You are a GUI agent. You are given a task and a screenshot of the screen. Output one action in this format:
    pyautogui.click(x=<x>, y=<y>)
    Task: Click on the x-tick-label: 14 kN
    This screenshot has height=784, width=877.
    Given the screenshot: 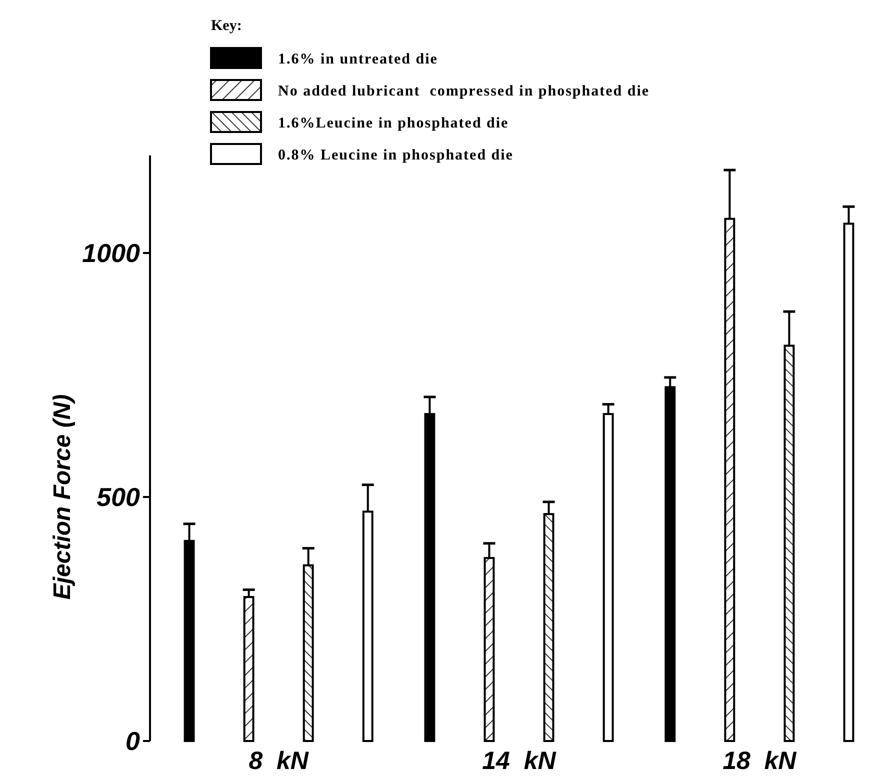 What is the action you would take?
    pyautogui.click(x=519, y=761)
    